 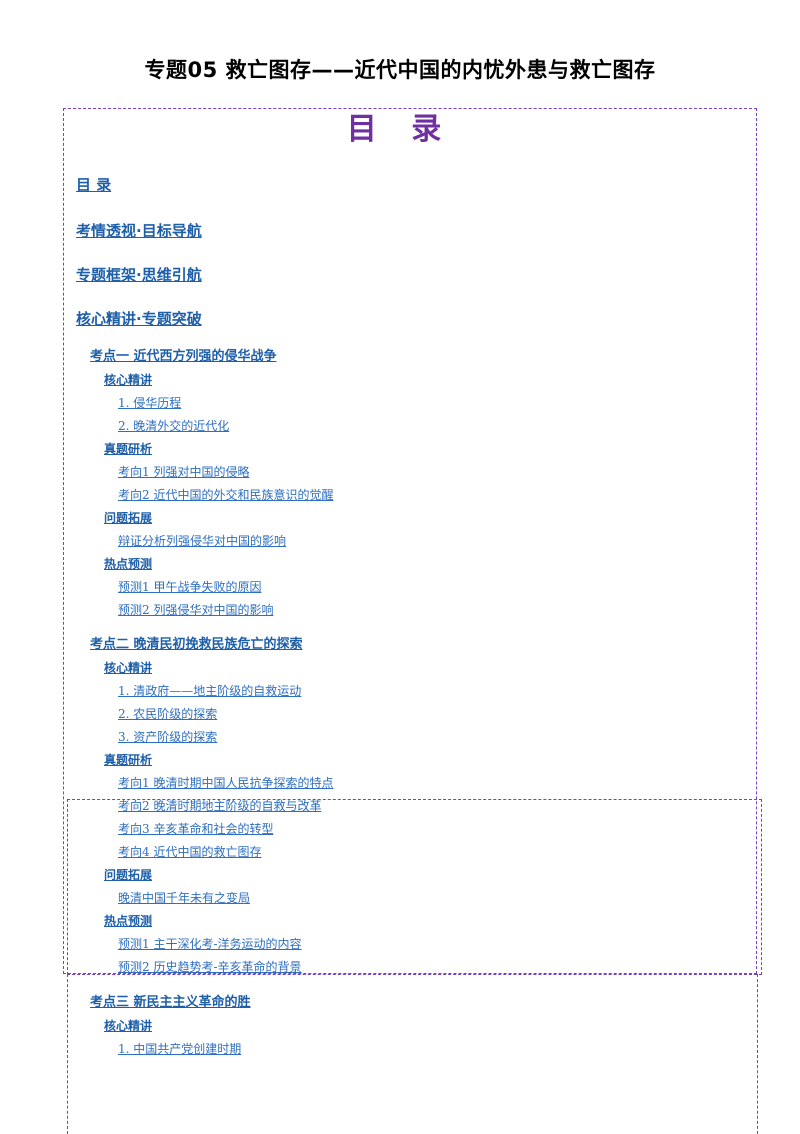 What do you see at coordinates (174, 426) in the screenshot?
I see `toc-entry-level-4: 2. 晚清外交的近代化` at bounding box center [174, 426].